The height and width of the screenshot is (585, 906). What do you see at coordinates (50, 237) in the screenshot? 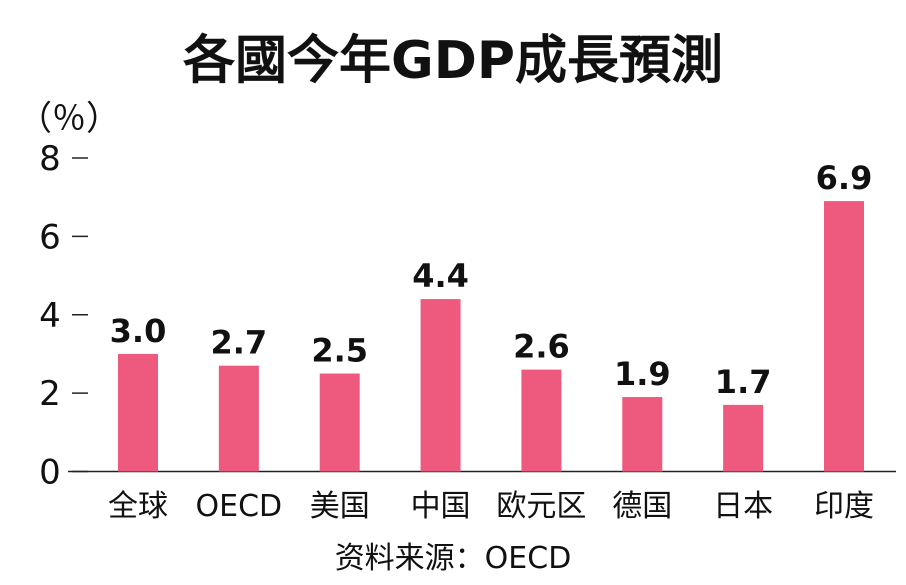
I see `y-tick-label: 6` at bounding box center [50, 237].